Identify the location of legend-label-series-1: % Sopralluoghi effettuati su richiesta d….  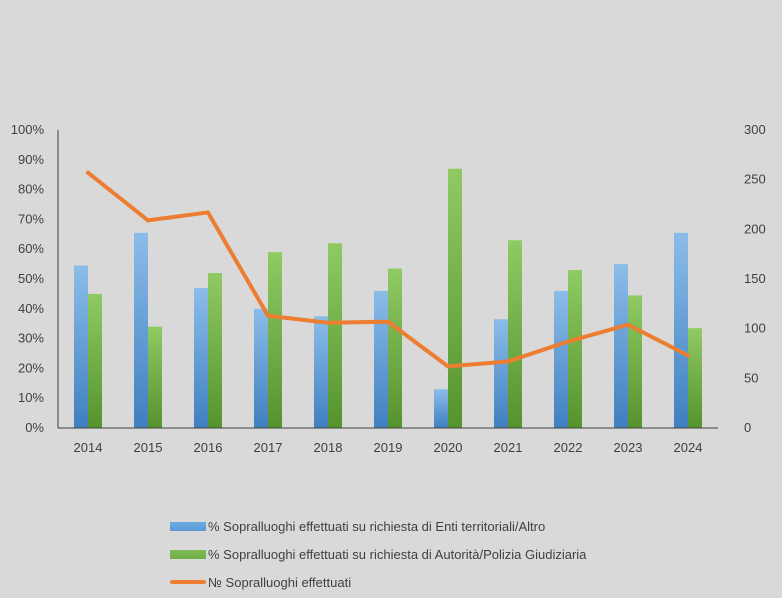
(377, 526).